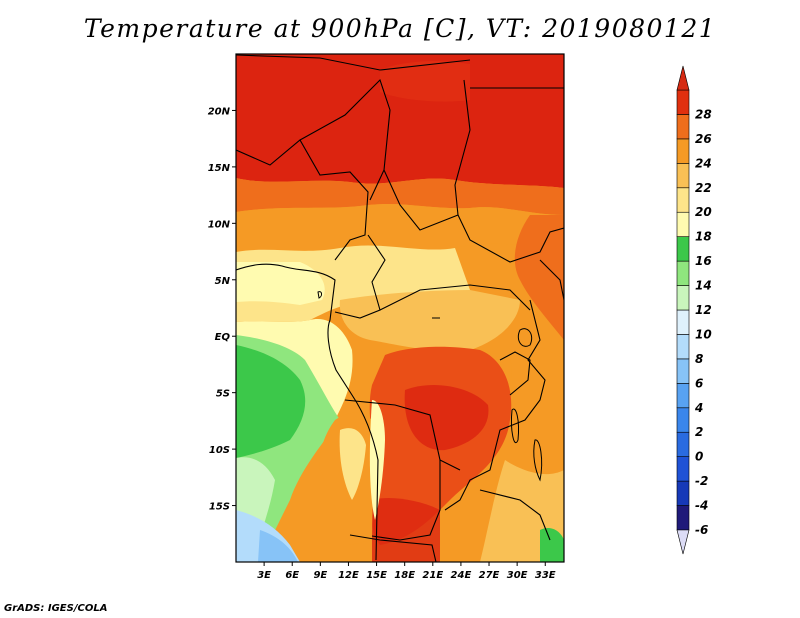 This screenshot has height=618, width=800. I want to click on colorbar-label: 24, so click(703, 163).